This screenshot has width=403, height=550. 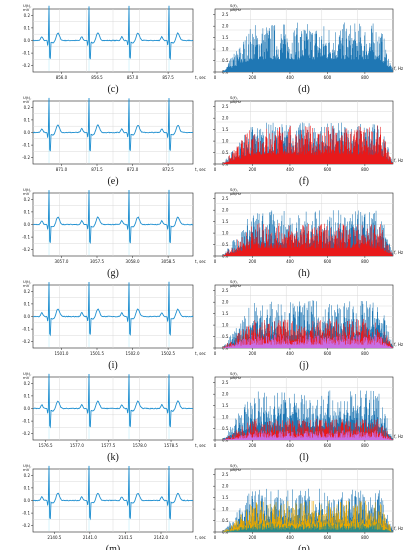 I want to click on x-tick-label: 3058.0, so click(x=133, y=261).